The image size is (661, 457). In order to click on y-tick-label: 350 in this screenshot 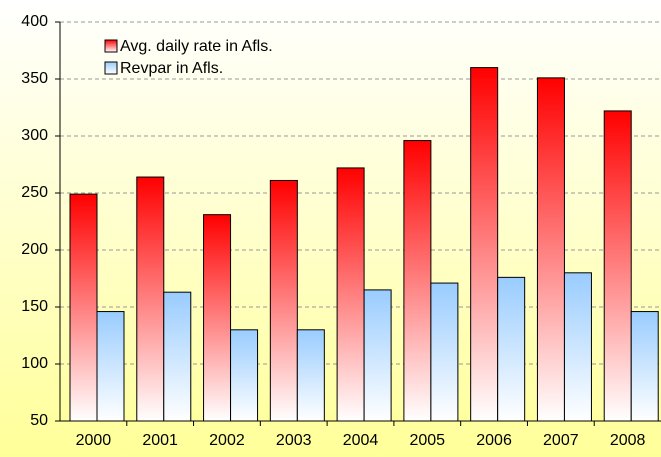, I will do `click(34, 78)`.